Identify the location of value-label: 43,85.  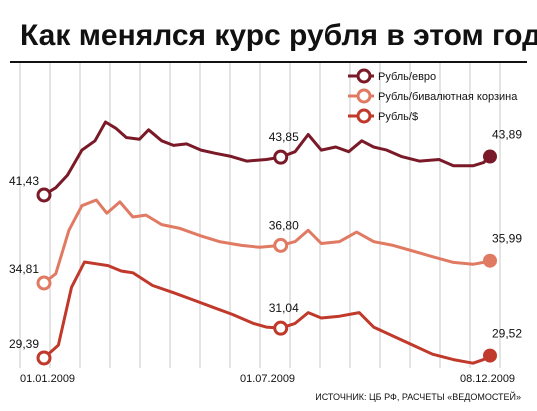
(284, 137).